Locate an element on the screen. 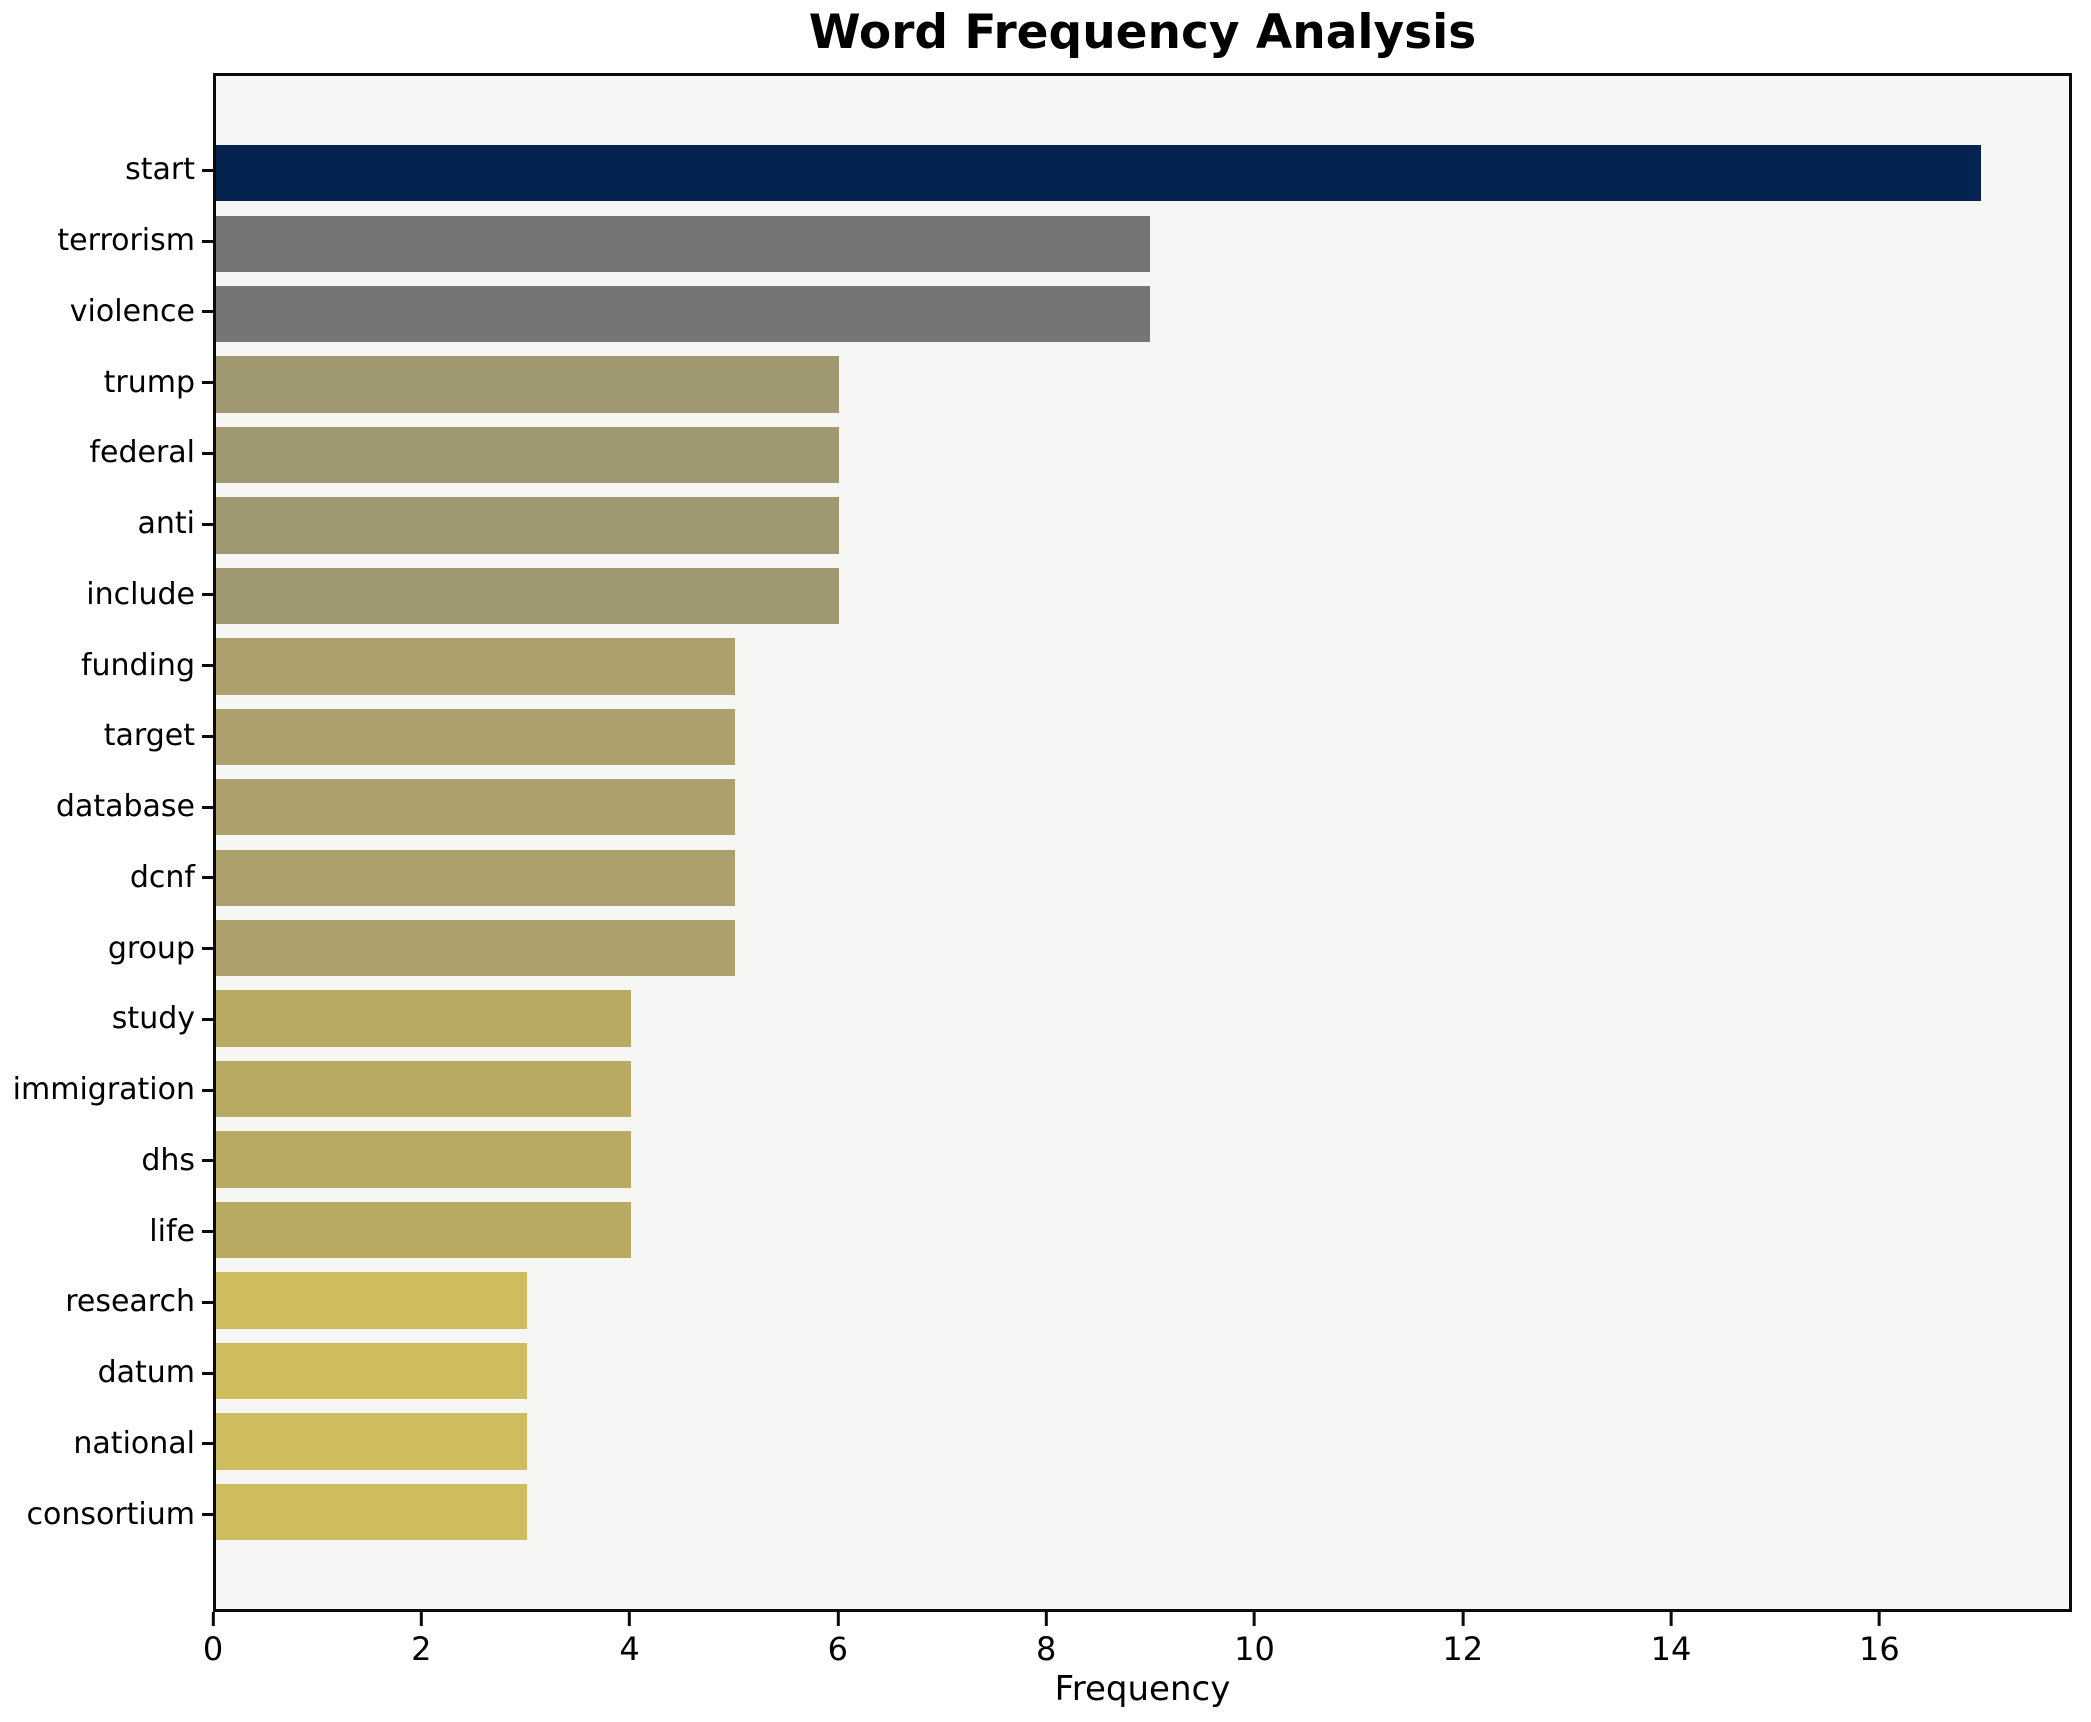 The image size is (2091, 1722). y-tick-row-immigration: immigration is located at coordinates (106, 1090).